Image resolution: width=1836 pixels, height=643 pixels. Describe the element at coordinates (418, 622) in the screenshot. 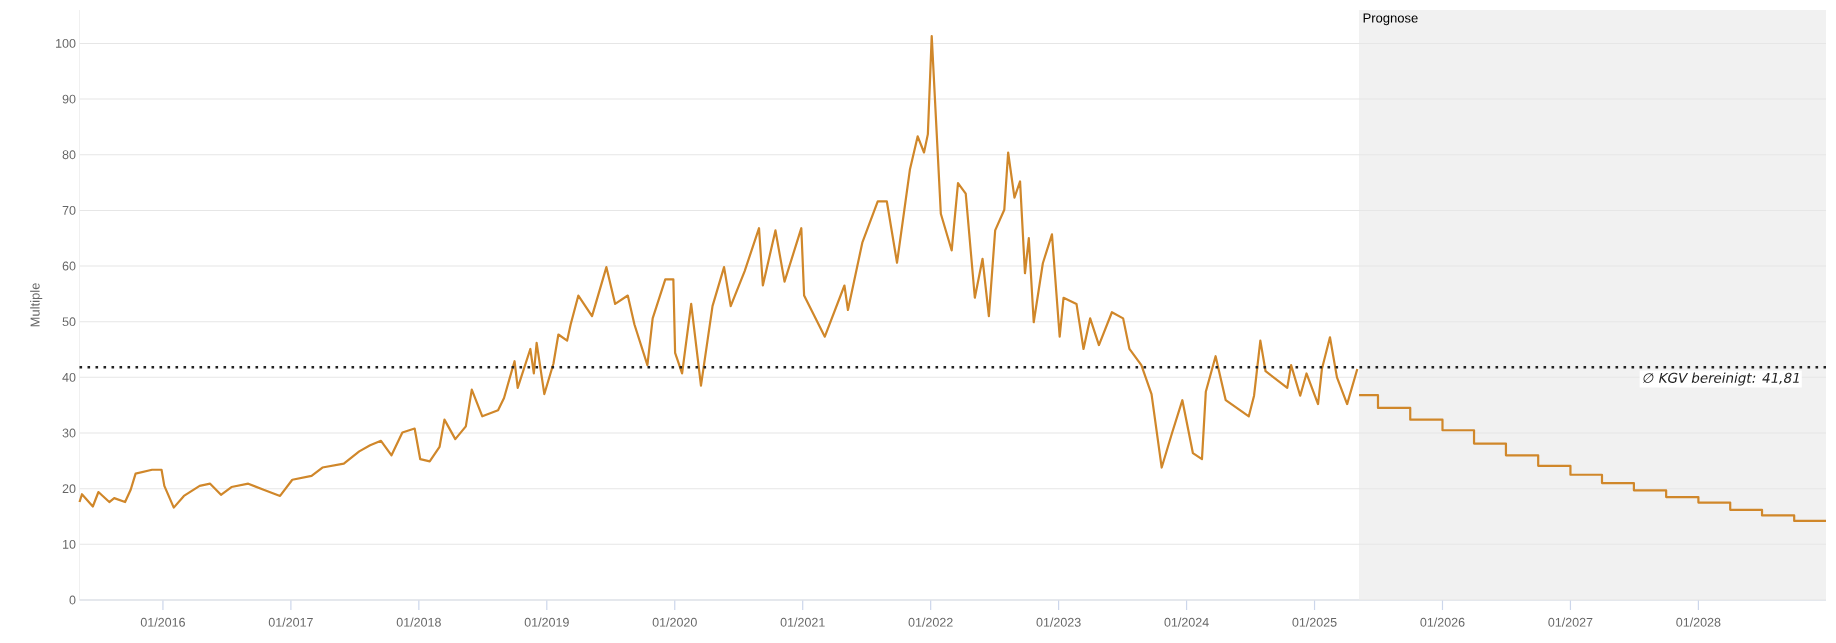

I see `x-tick-label: 01/2018` at that location.